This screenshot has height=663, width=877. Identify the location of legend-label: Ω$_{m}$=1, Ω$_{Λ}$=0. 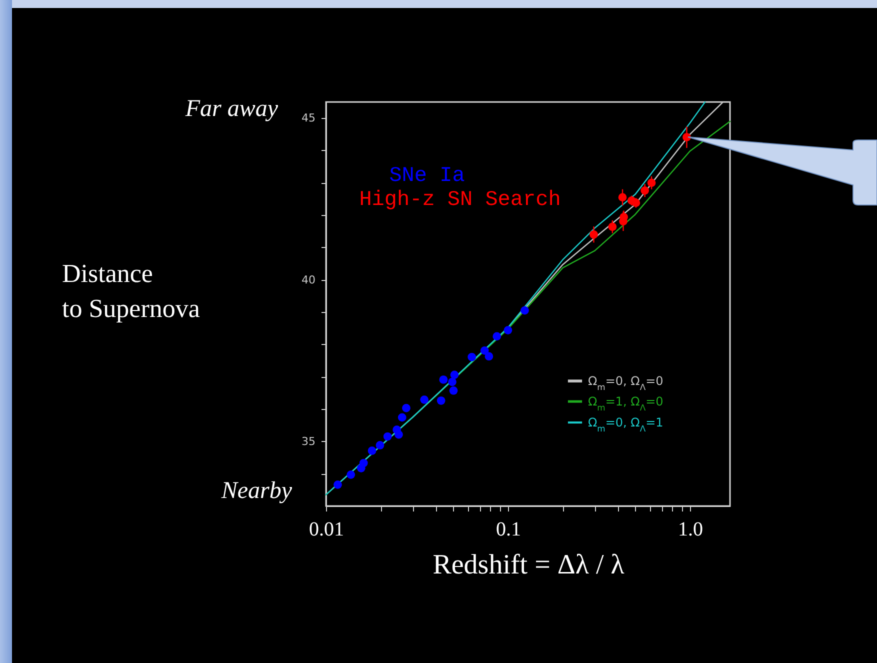
(626, 403).